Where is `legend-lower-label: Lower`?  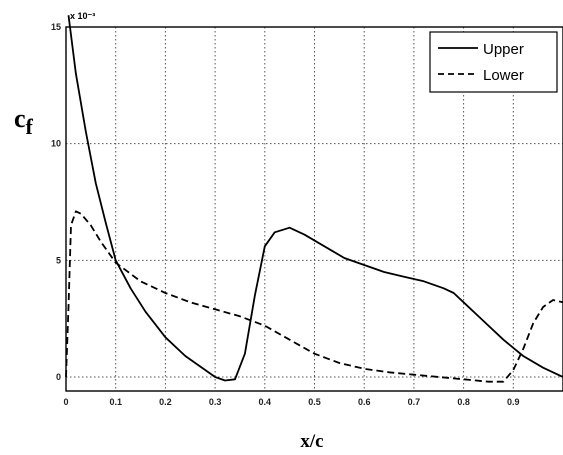
legend-lower-label: Lower is located at coordinates (503, 75).